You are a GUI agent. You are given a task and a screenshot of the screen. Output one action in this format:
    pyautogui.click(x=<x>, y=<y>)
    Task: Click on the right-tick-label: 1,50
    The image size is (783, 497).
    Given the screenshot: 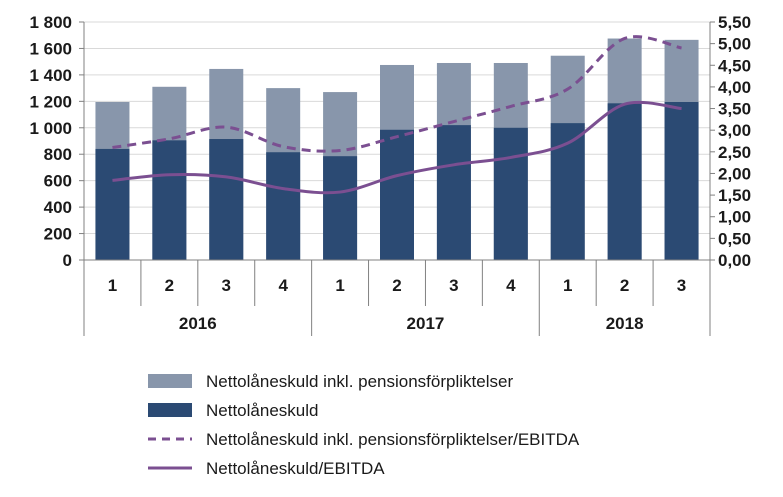 What is the action you would take?
    pyautogui.click(x=734, y=195)
    